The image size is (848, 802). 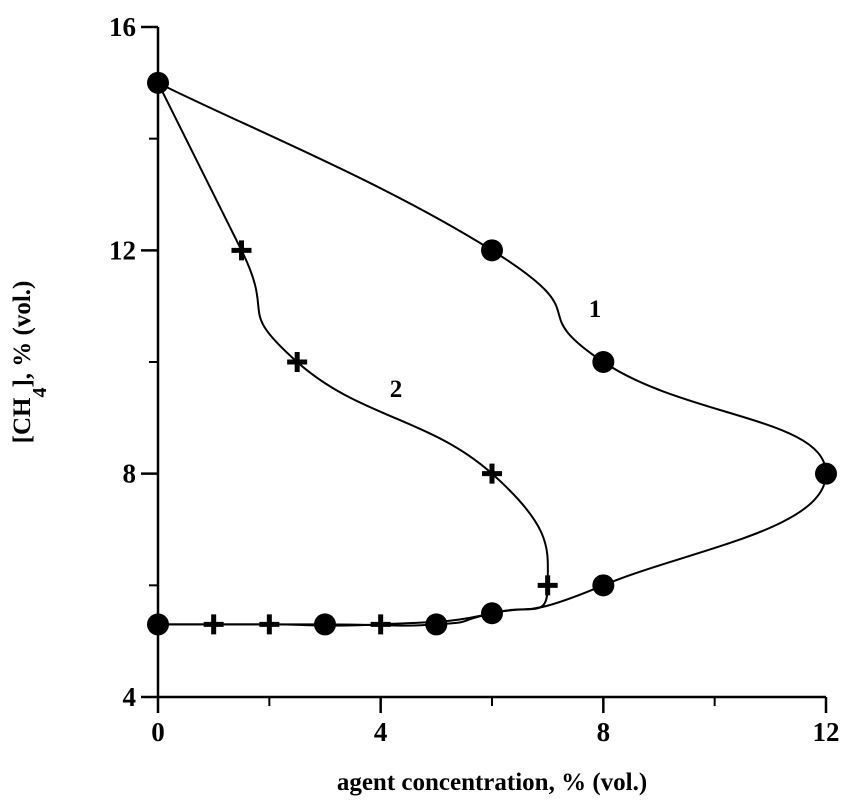 What do you see at coordinates (130, 474) in the screenshot?
I see `y-tick-label: 8` at bounding box center [130, 474].